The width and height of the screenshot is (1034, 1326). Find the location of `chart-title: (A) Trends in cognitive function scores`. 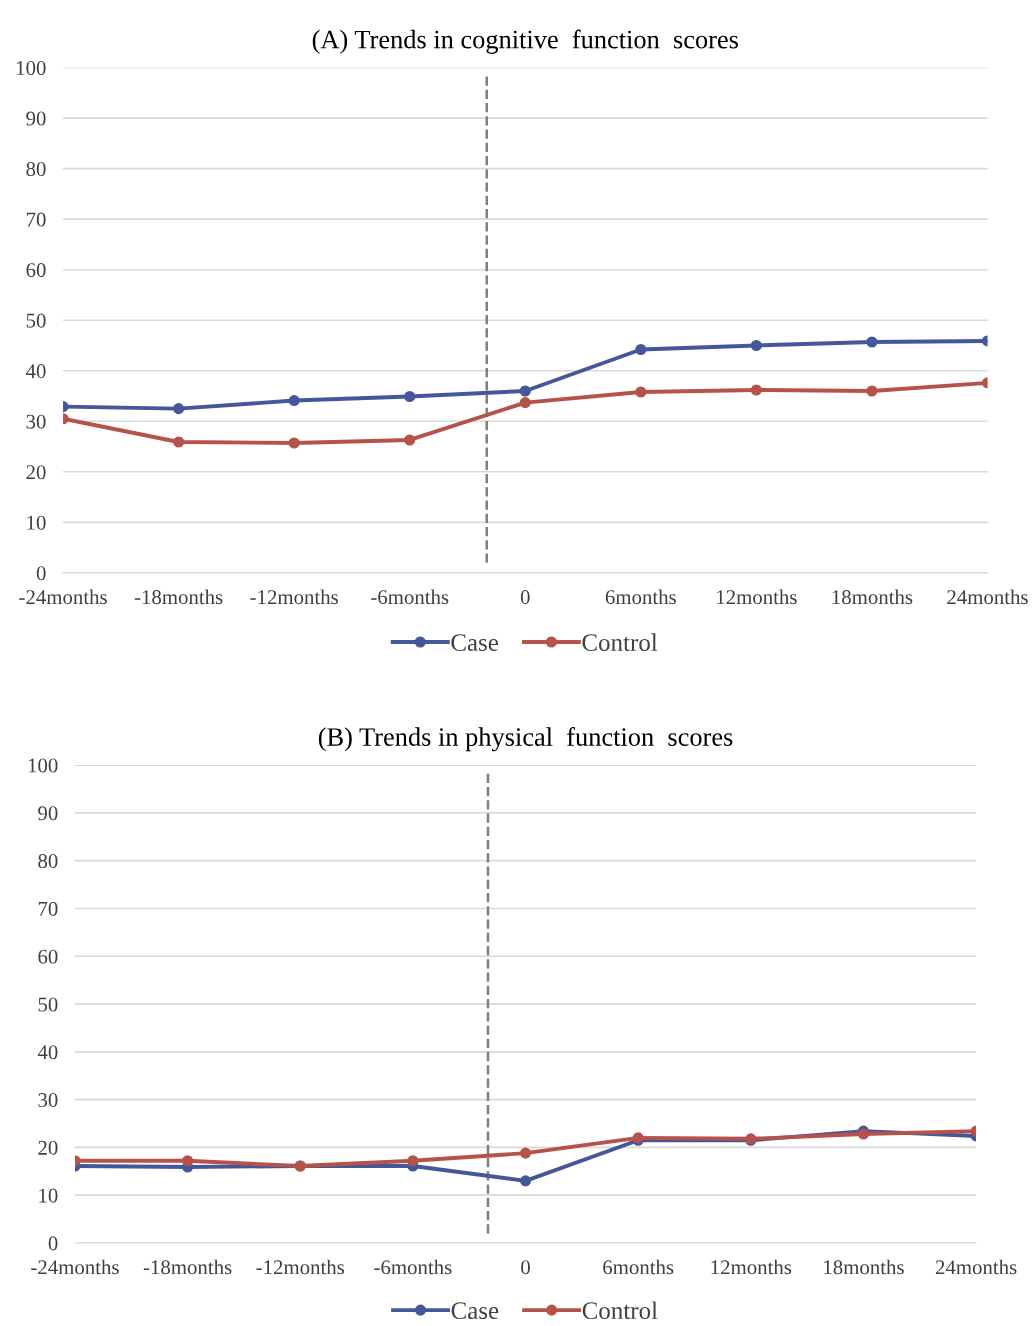

chart-title: (A) Trends in cognitive function scores is located at coordinates (525, 41).